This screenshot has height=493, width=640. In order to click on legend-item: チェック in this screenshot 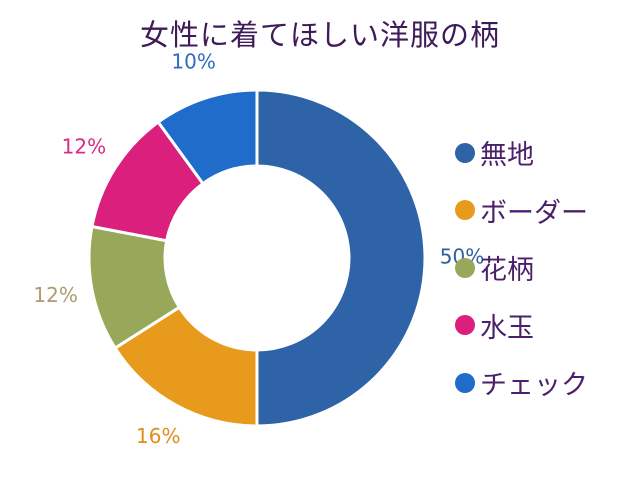, I will do `click(521, 383)`.